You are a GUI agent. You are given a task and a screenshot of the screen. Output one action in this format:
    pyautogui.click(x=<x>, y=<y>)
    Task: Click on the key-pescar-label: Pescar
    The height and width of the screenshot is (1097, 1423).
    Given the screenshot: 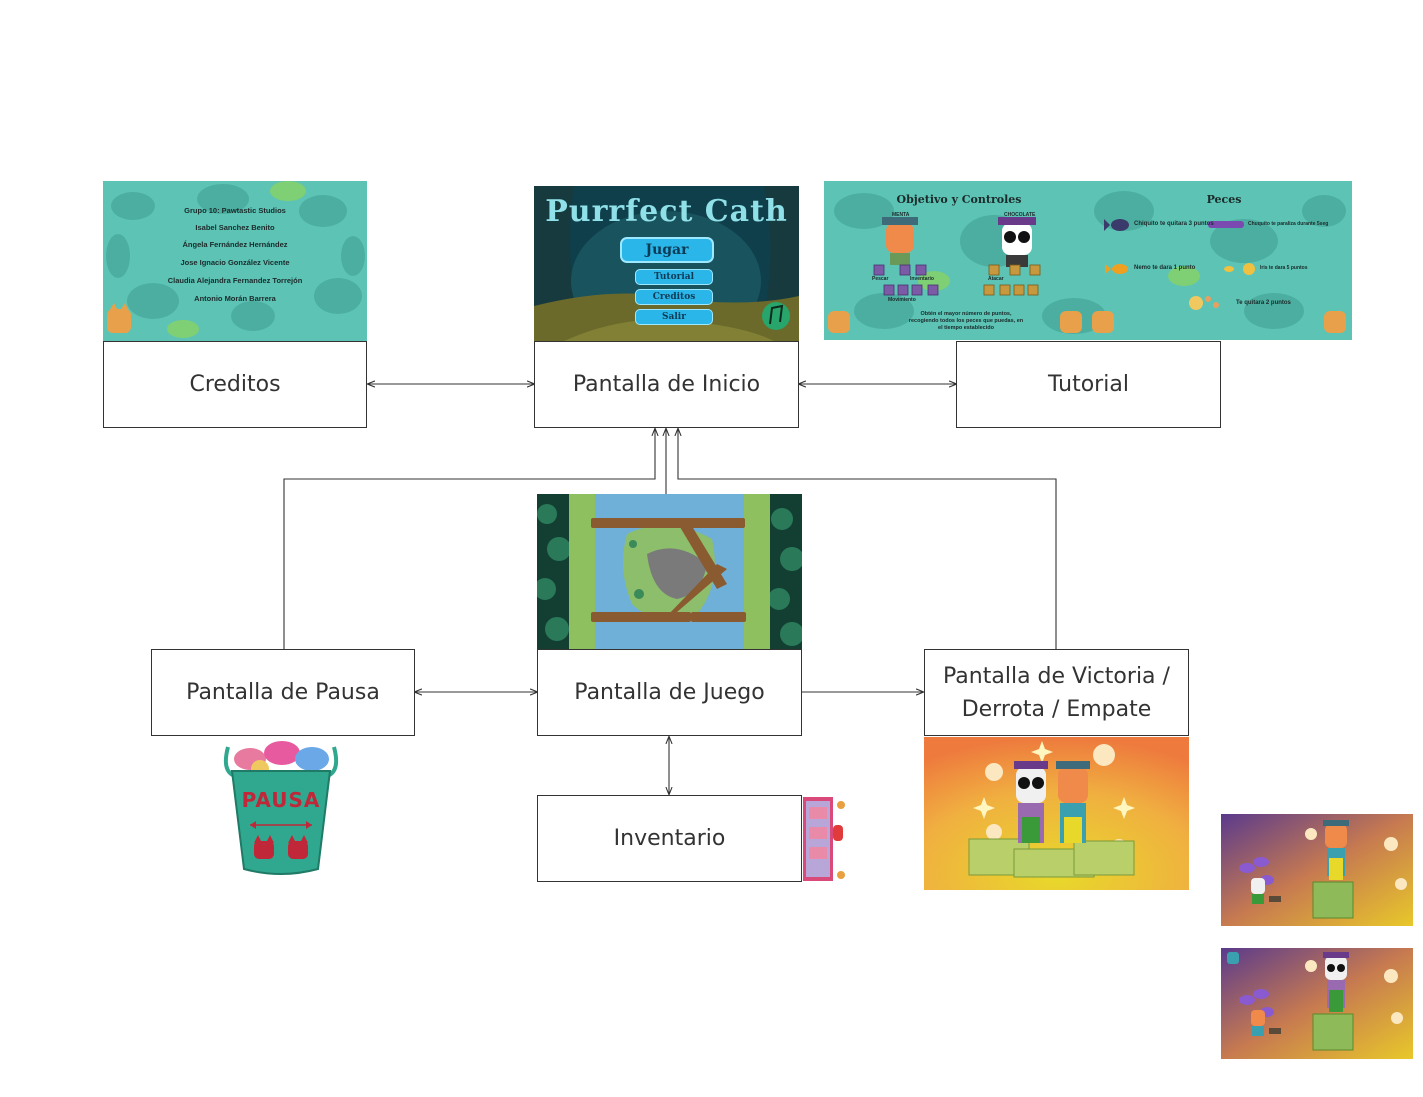 What is the action you would take?
    pyautogui.click(x=880, y=279)
    